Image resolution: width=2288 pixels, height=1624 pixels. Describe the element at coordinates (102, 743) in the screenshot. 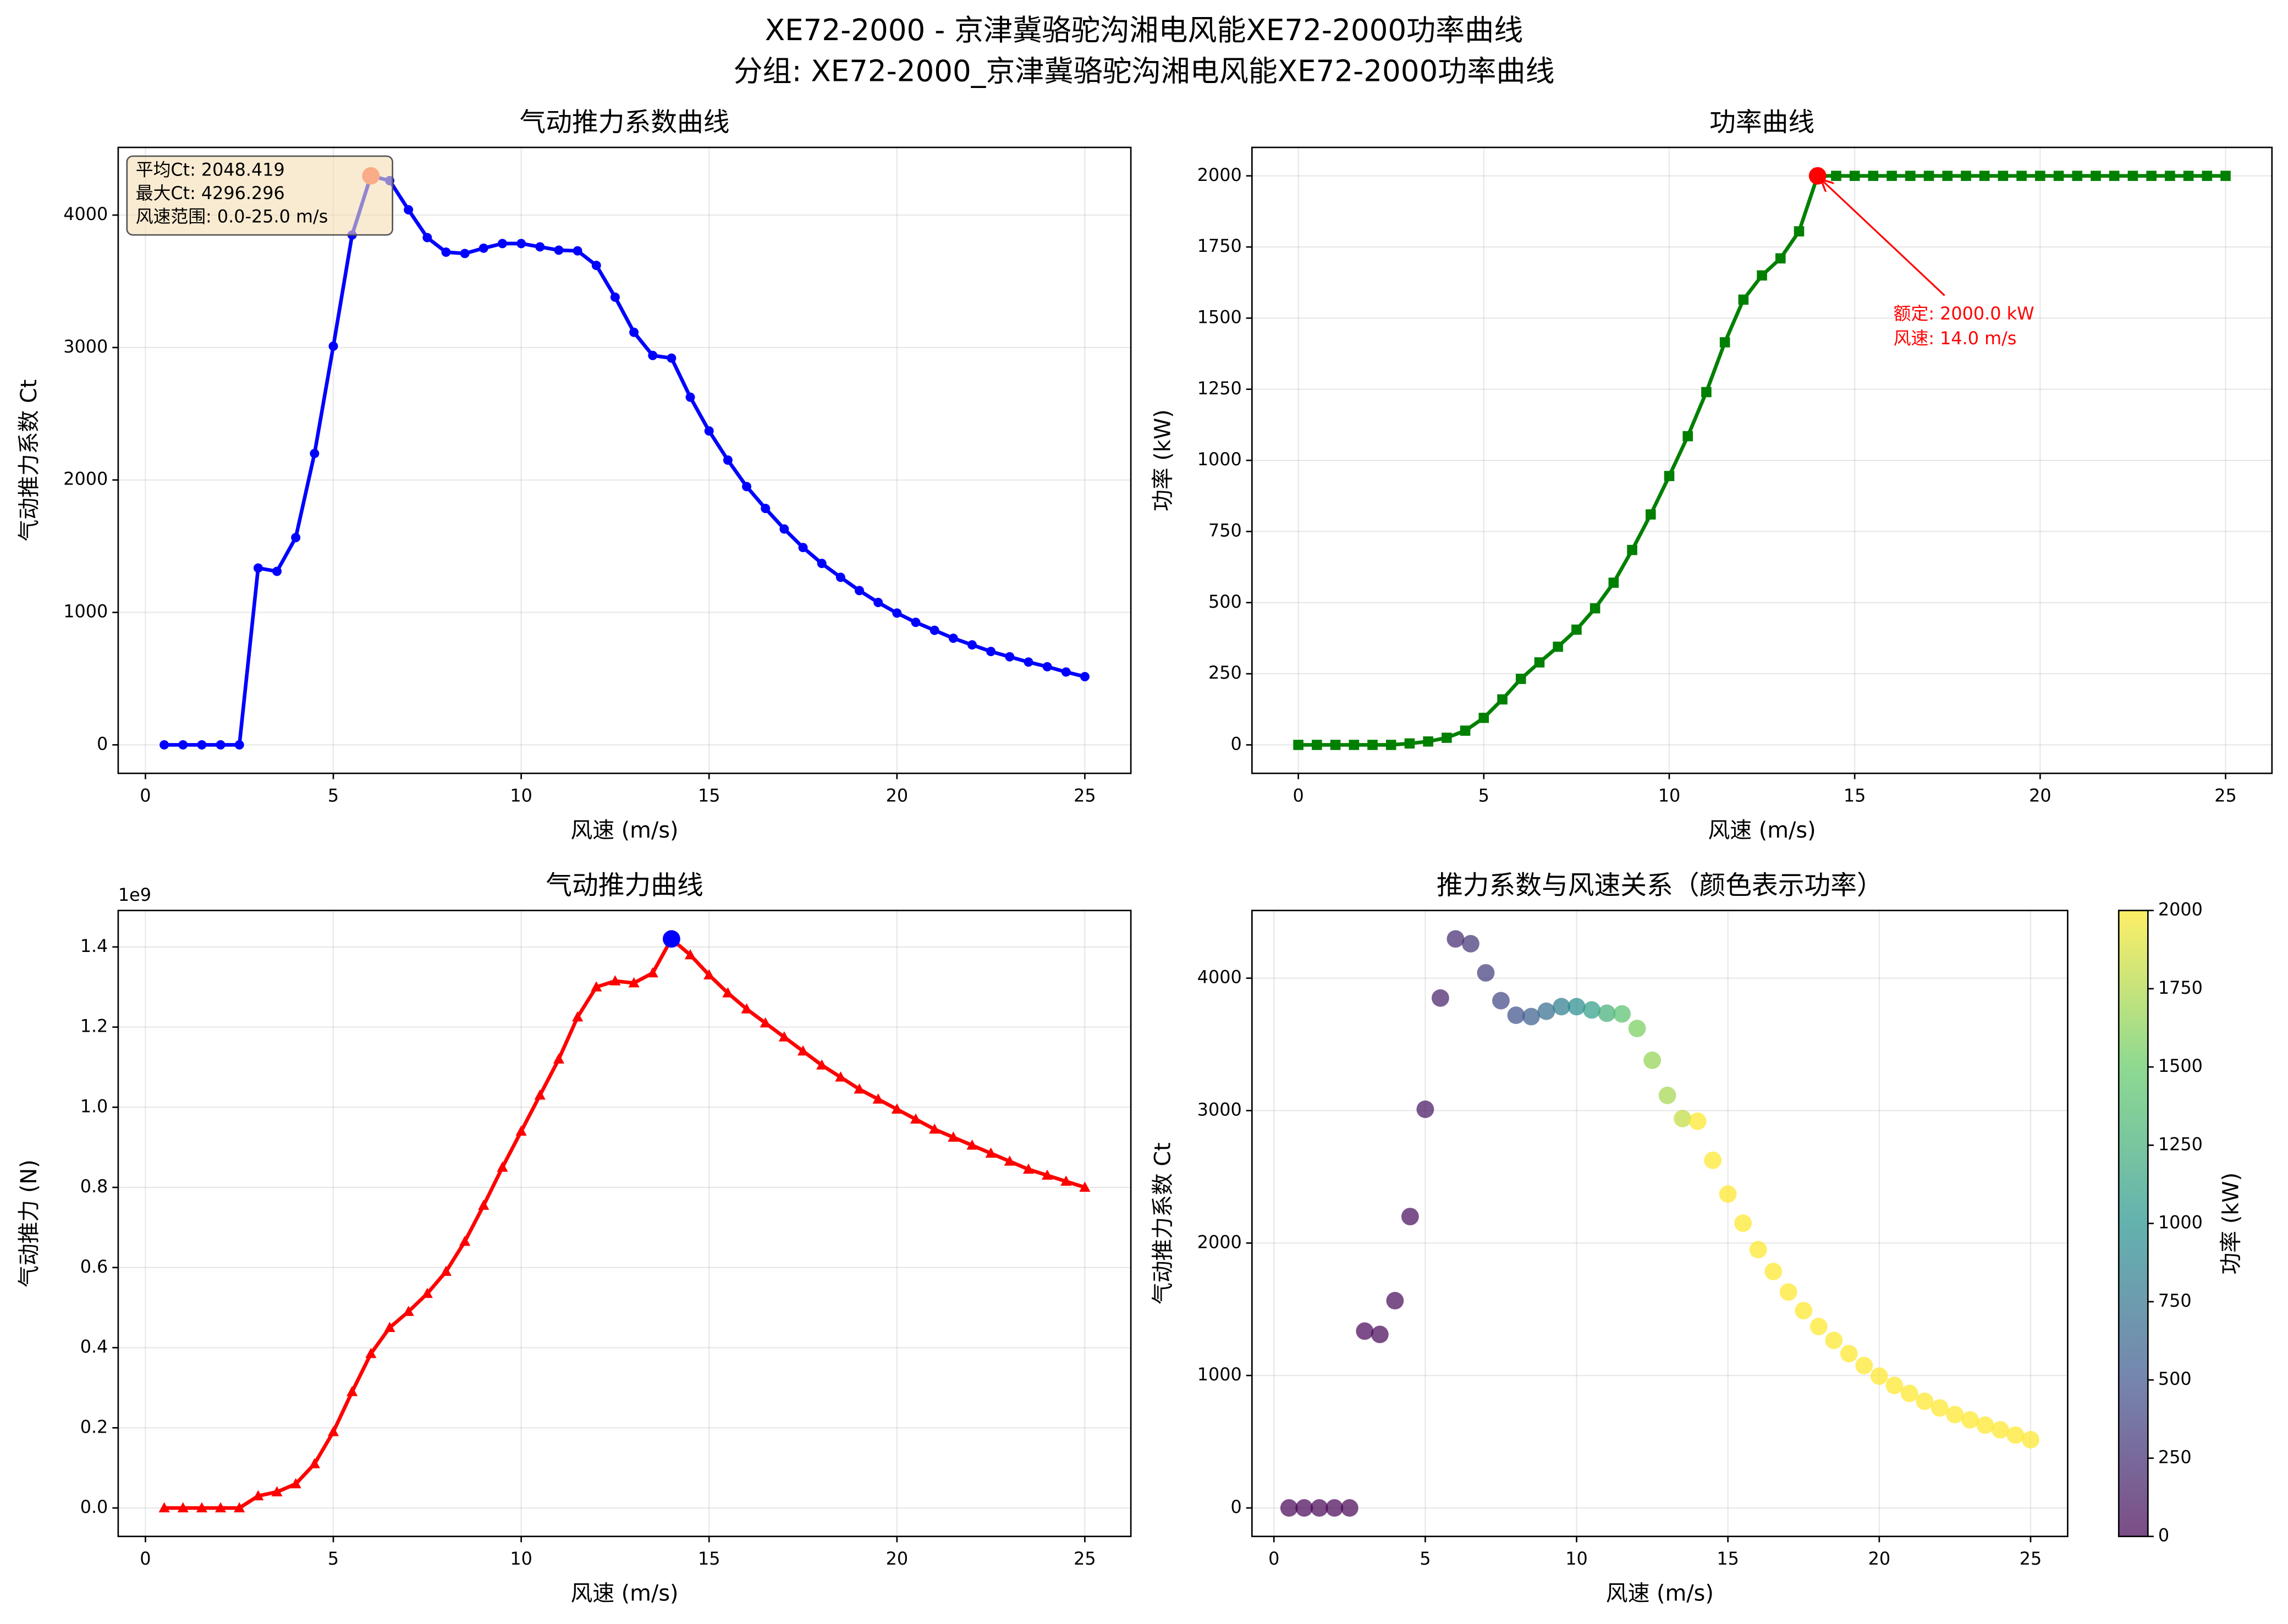

I see `y-tick-label: 0` at that location.